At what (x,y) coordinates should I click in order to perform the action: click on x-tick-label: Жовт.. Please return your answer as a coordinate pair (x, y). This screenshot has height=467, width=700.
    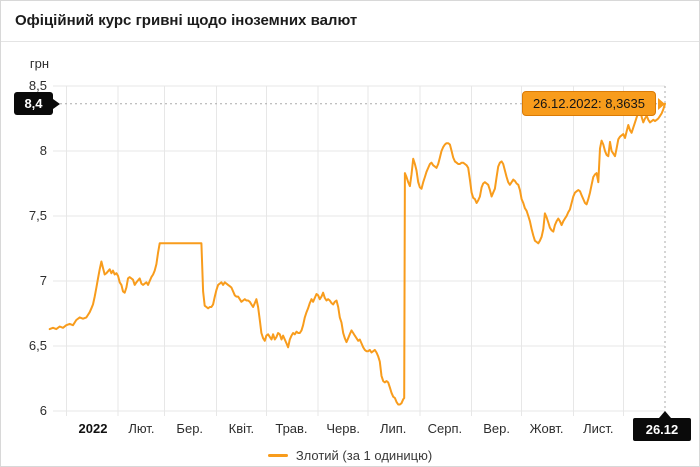
    Looking at the image, I should click on (546, 428).